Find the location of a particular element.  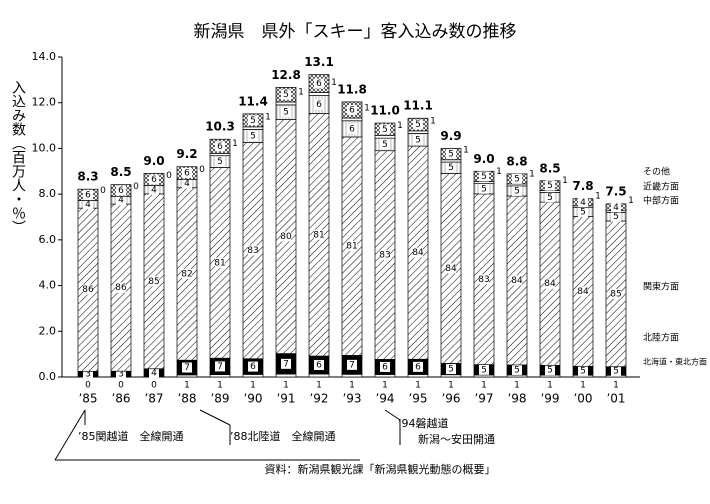

share-label: 80 is located at coordinates (286, 237).